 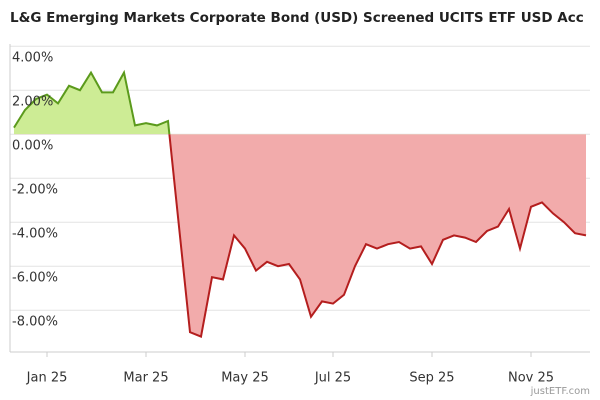 What do you see at coordinates (35, 278) in the screenshot?
I see `y-tick-label: -6.00%` at bounding box center [35, 278].